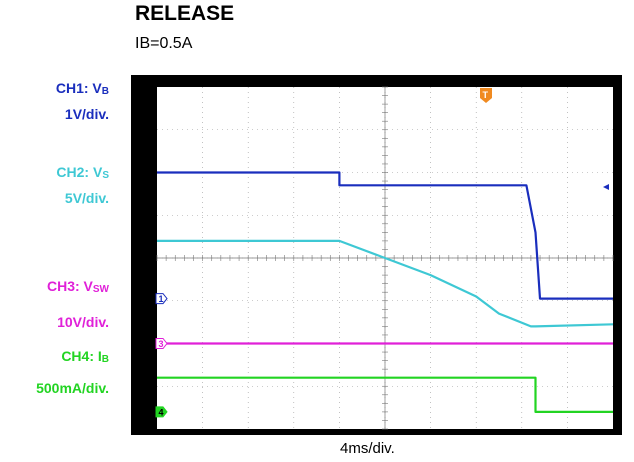 The image size is (634, 462). What do you see at coordinates (367, 448) in the screenshot?
I see `x-axis-label: 4ms/div.` at bounding box center [367, 448].